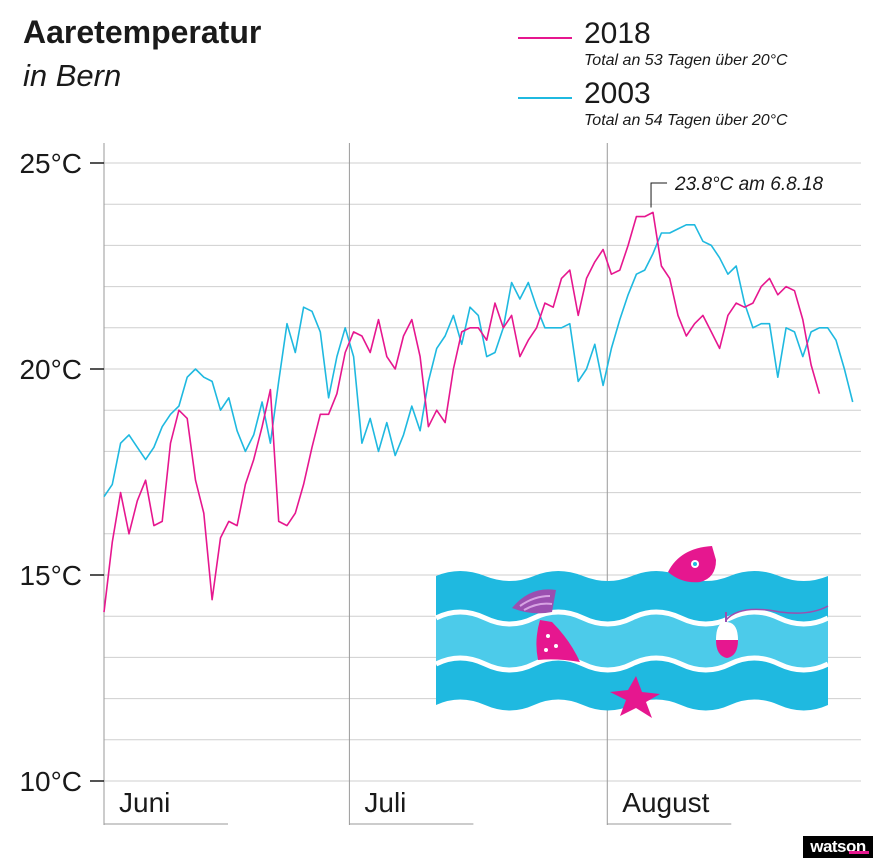 The width and height of the screenshot is (873, 858). Describe the element at coordinates (385, 802) in the screenshot. I see `month-label-1: Juli` at that location.